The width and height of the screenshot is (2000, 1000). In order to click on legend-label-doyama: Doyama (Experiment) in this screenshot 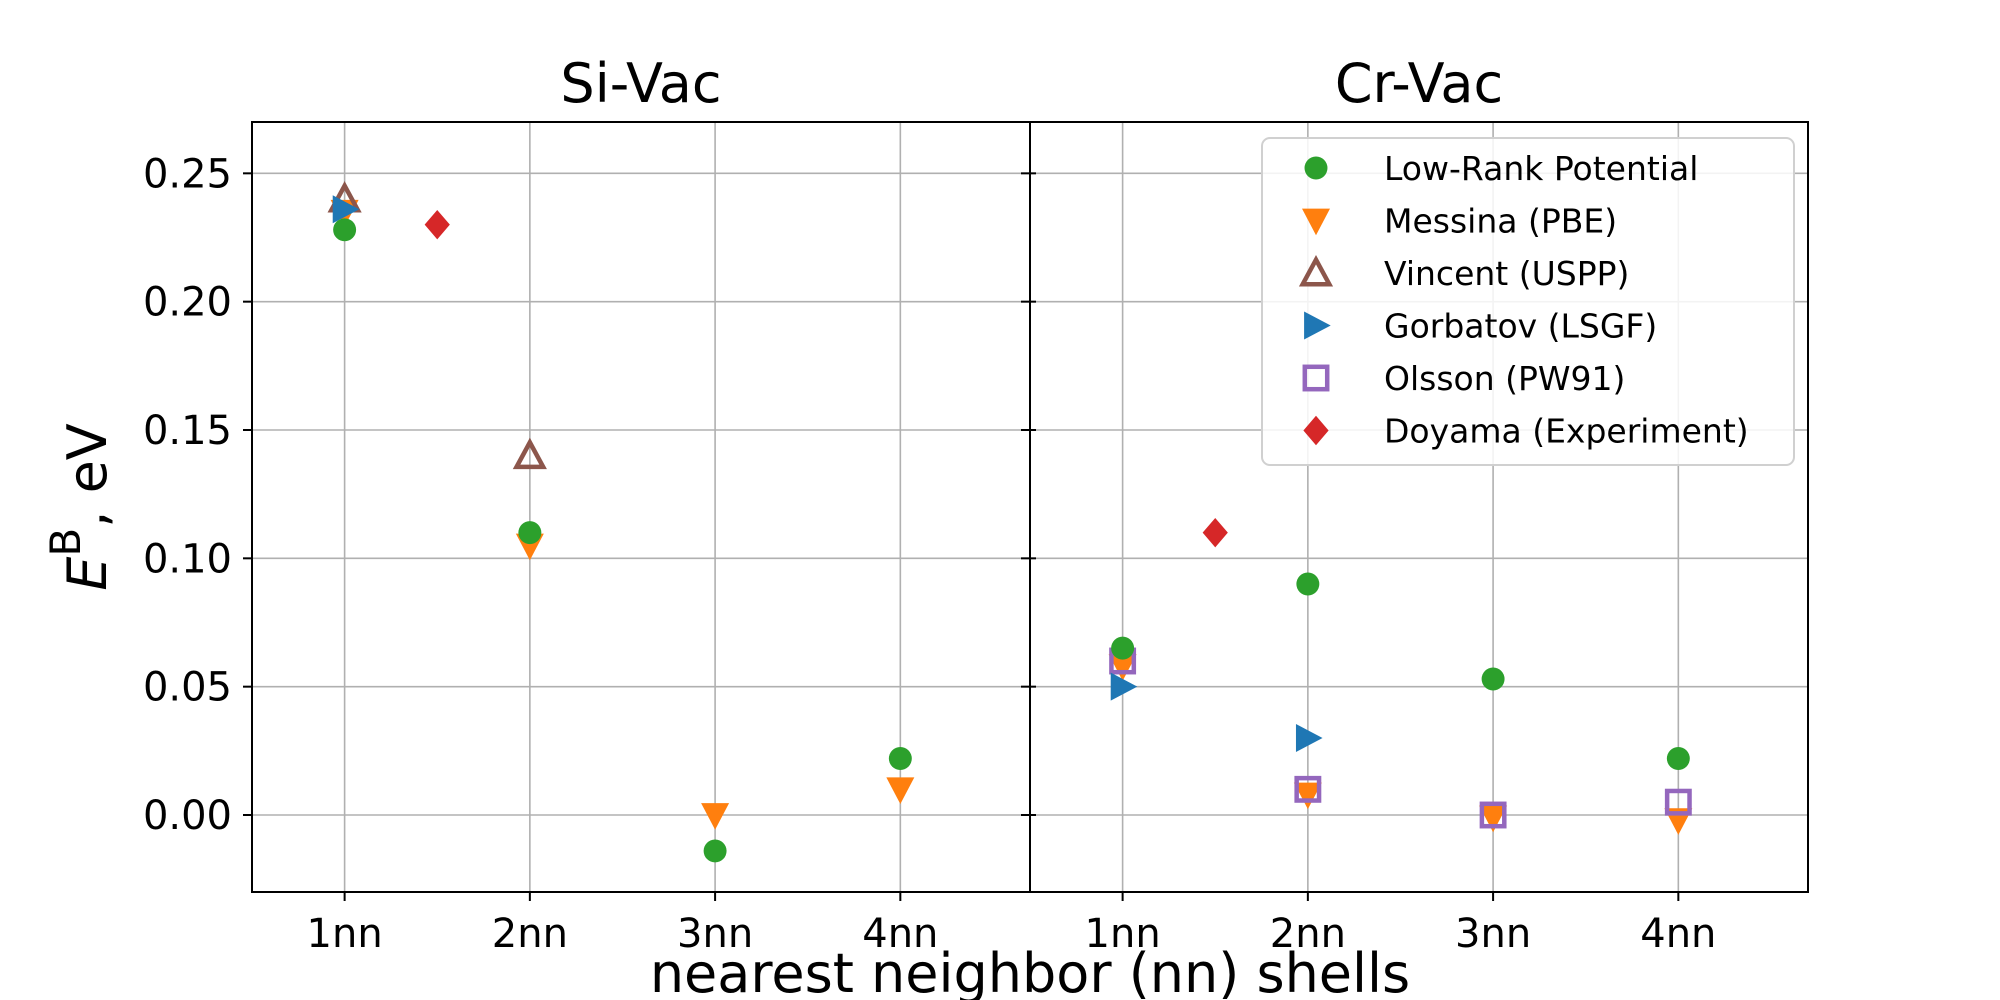, I will do `click(1566, 431)`.